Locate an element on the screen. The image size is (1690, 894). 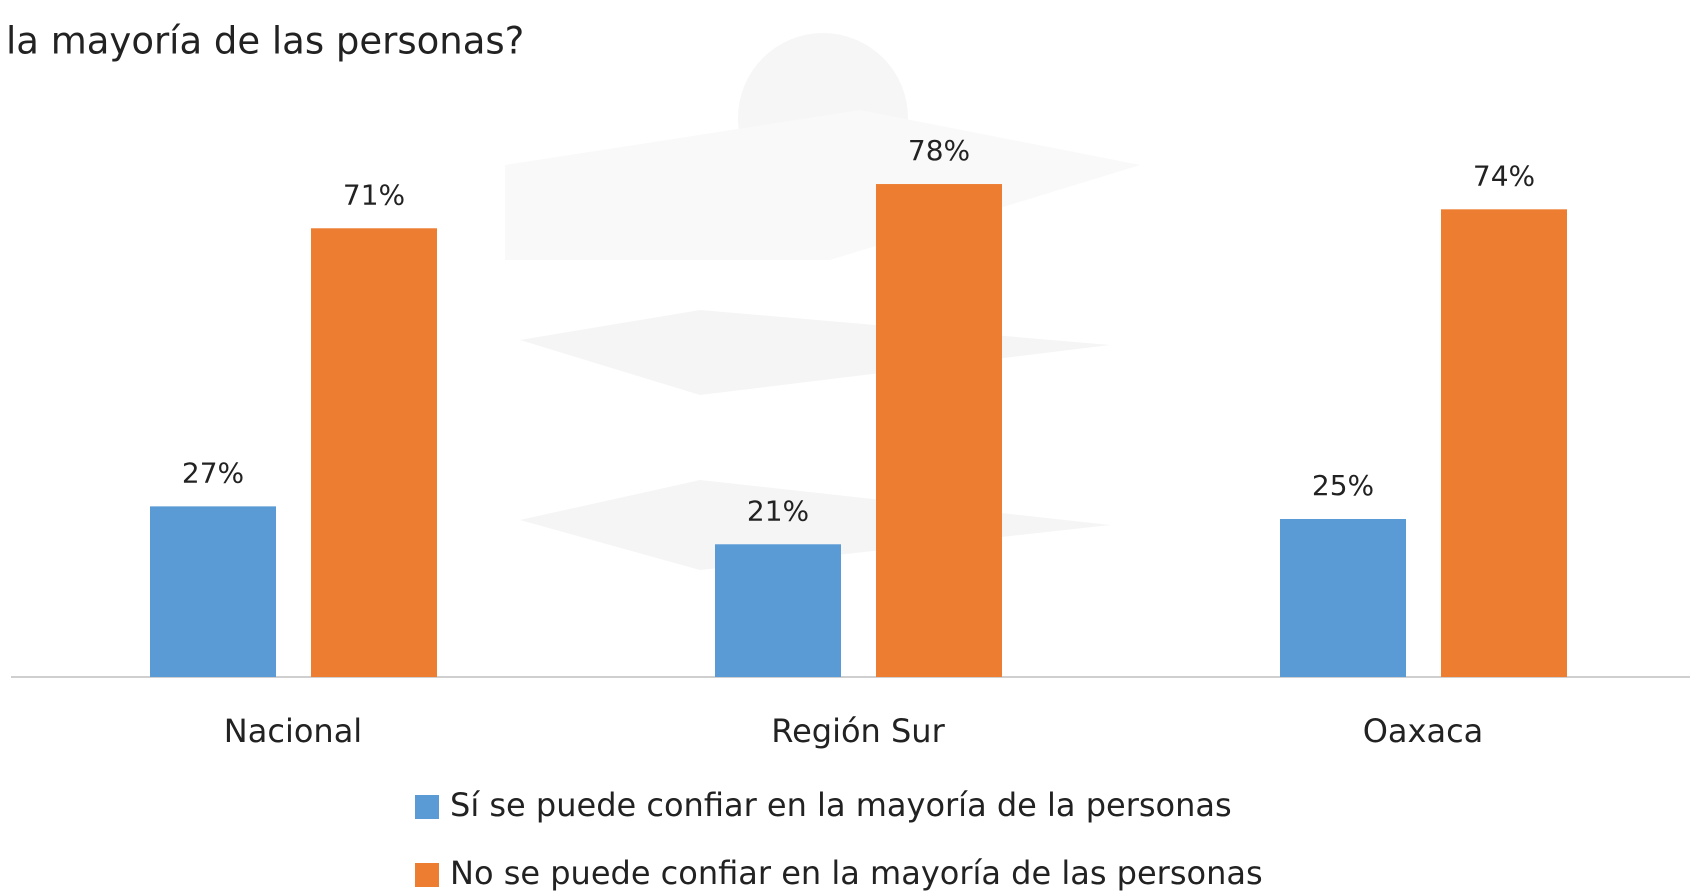
x-tick-label: Región Sur is located at coordinates (858, 731).